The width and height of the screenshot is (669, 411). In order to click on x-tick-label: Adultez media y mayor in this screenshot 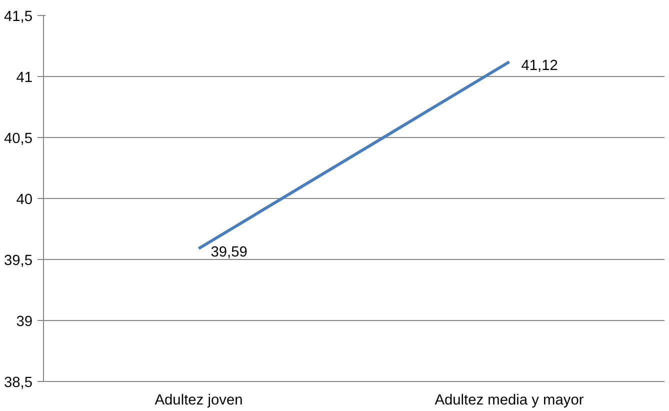, I will do `click(509, 400)`.